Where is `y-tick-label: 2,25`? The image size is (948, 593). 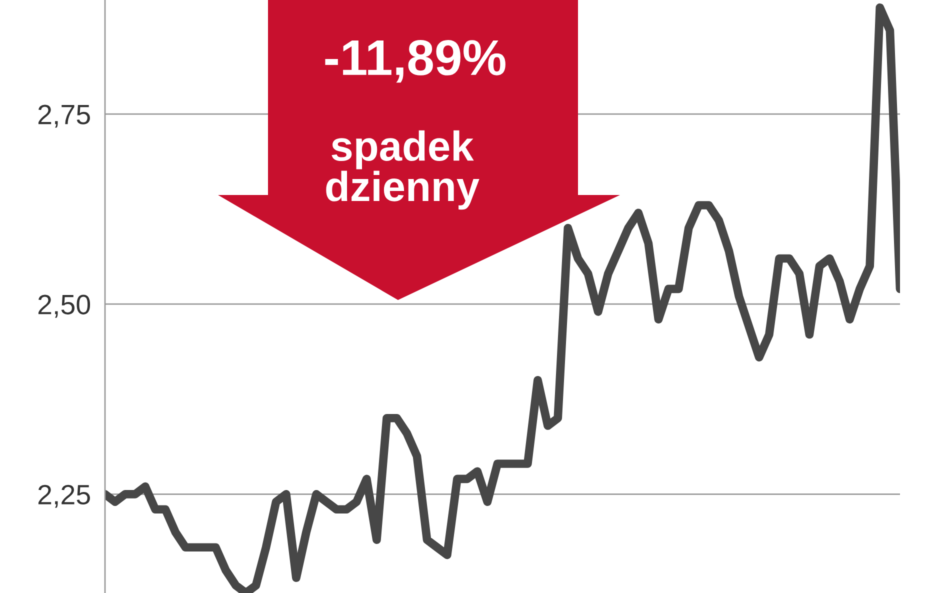
y-tick-label: 2,25 is located at coordinates (64, 496).